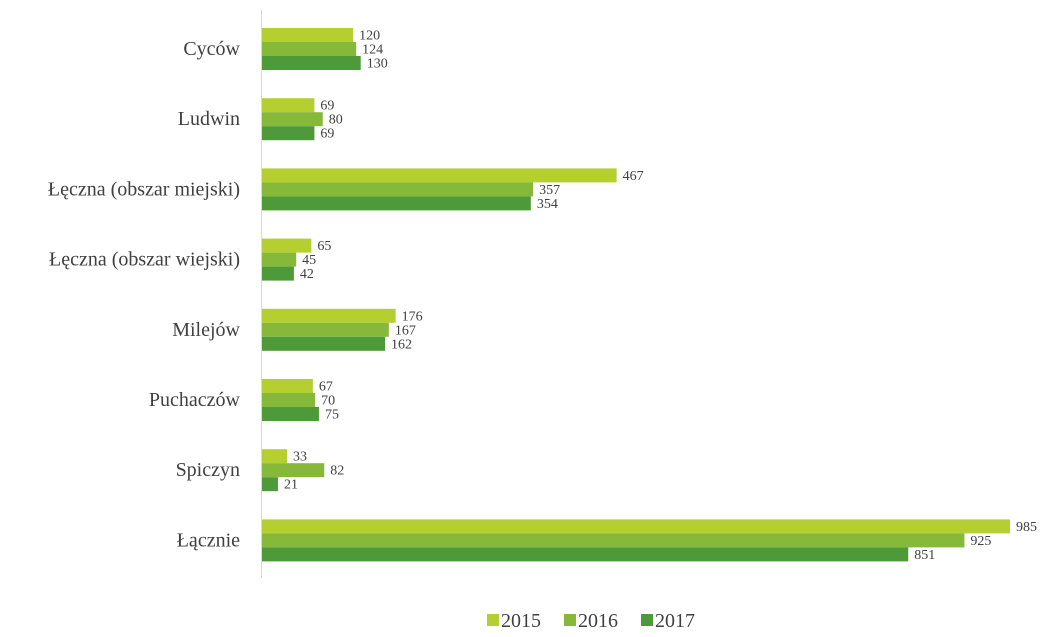 The image size is (1054, 637). What do you see at coordinates (636, 526) in the screenshot?
I see `bar-łącznie-2015` at bounding box center [636, 526].